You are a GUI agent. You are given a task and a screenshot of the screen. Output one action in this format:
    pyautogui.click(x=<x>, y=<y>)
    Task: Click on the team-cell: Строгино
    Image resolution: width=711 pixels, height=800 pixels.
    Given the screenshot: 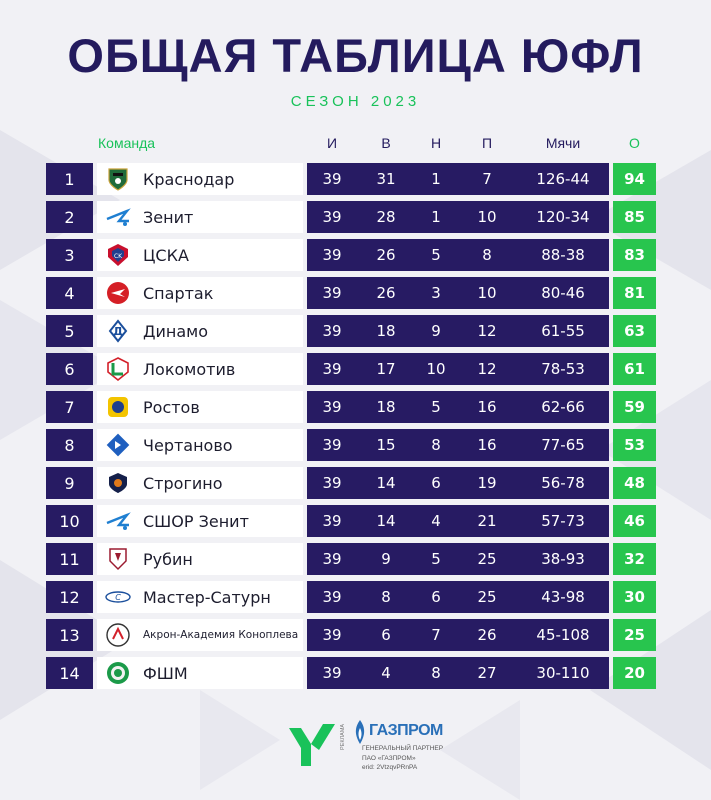 What is the action you would take?
    pyautogui.click(x=200, y=483)
    